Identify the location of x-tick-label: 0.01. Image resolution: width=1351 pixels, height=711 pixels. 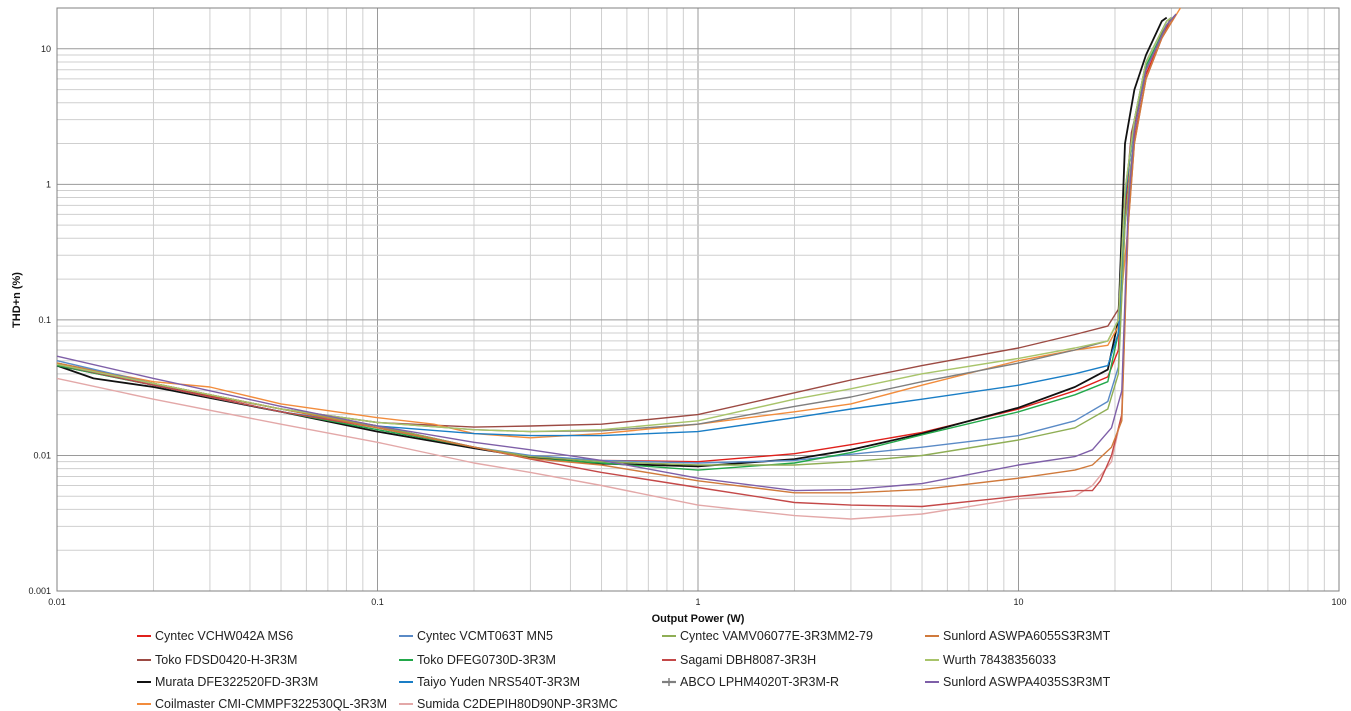
(57, 602).